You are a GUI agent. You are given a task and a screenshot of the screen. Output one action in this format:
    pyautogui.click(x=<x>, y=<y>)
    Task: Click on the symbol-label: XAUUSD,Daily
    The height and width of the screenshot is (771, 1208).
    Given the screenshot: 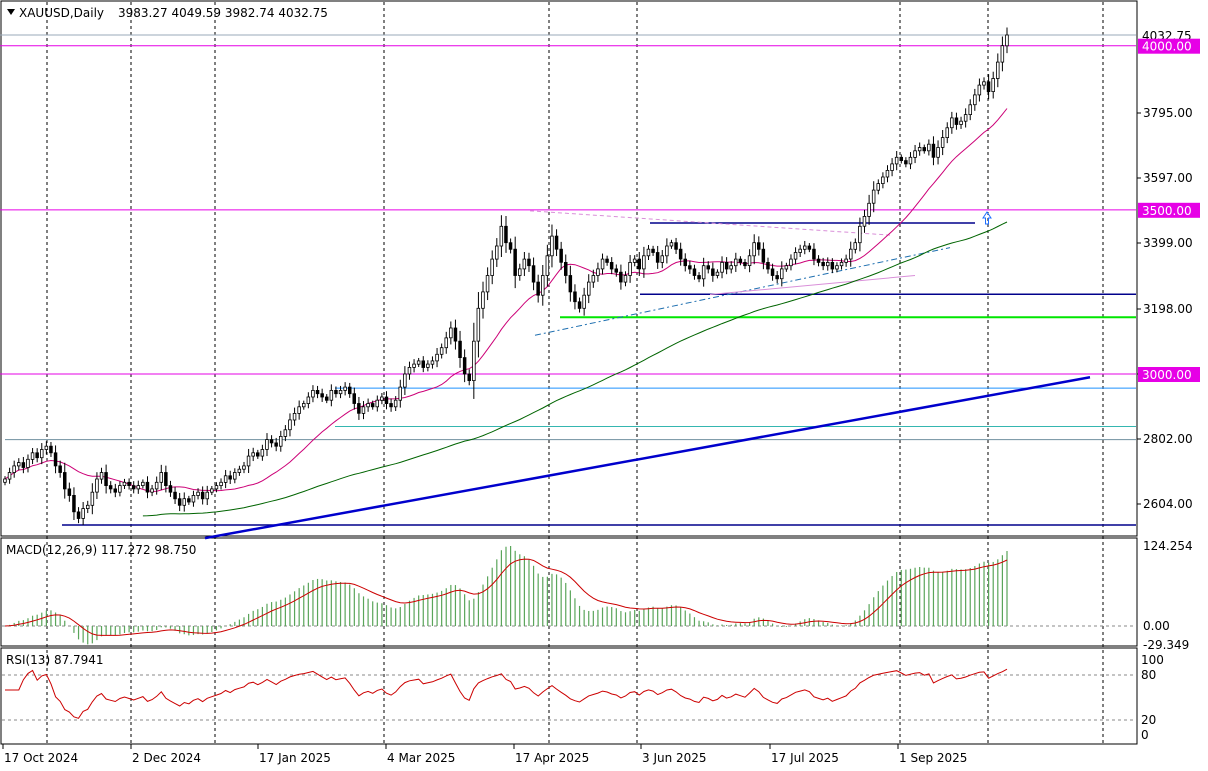 What is the action you would take?
    pyautogui.click(x=61, y=13)
    